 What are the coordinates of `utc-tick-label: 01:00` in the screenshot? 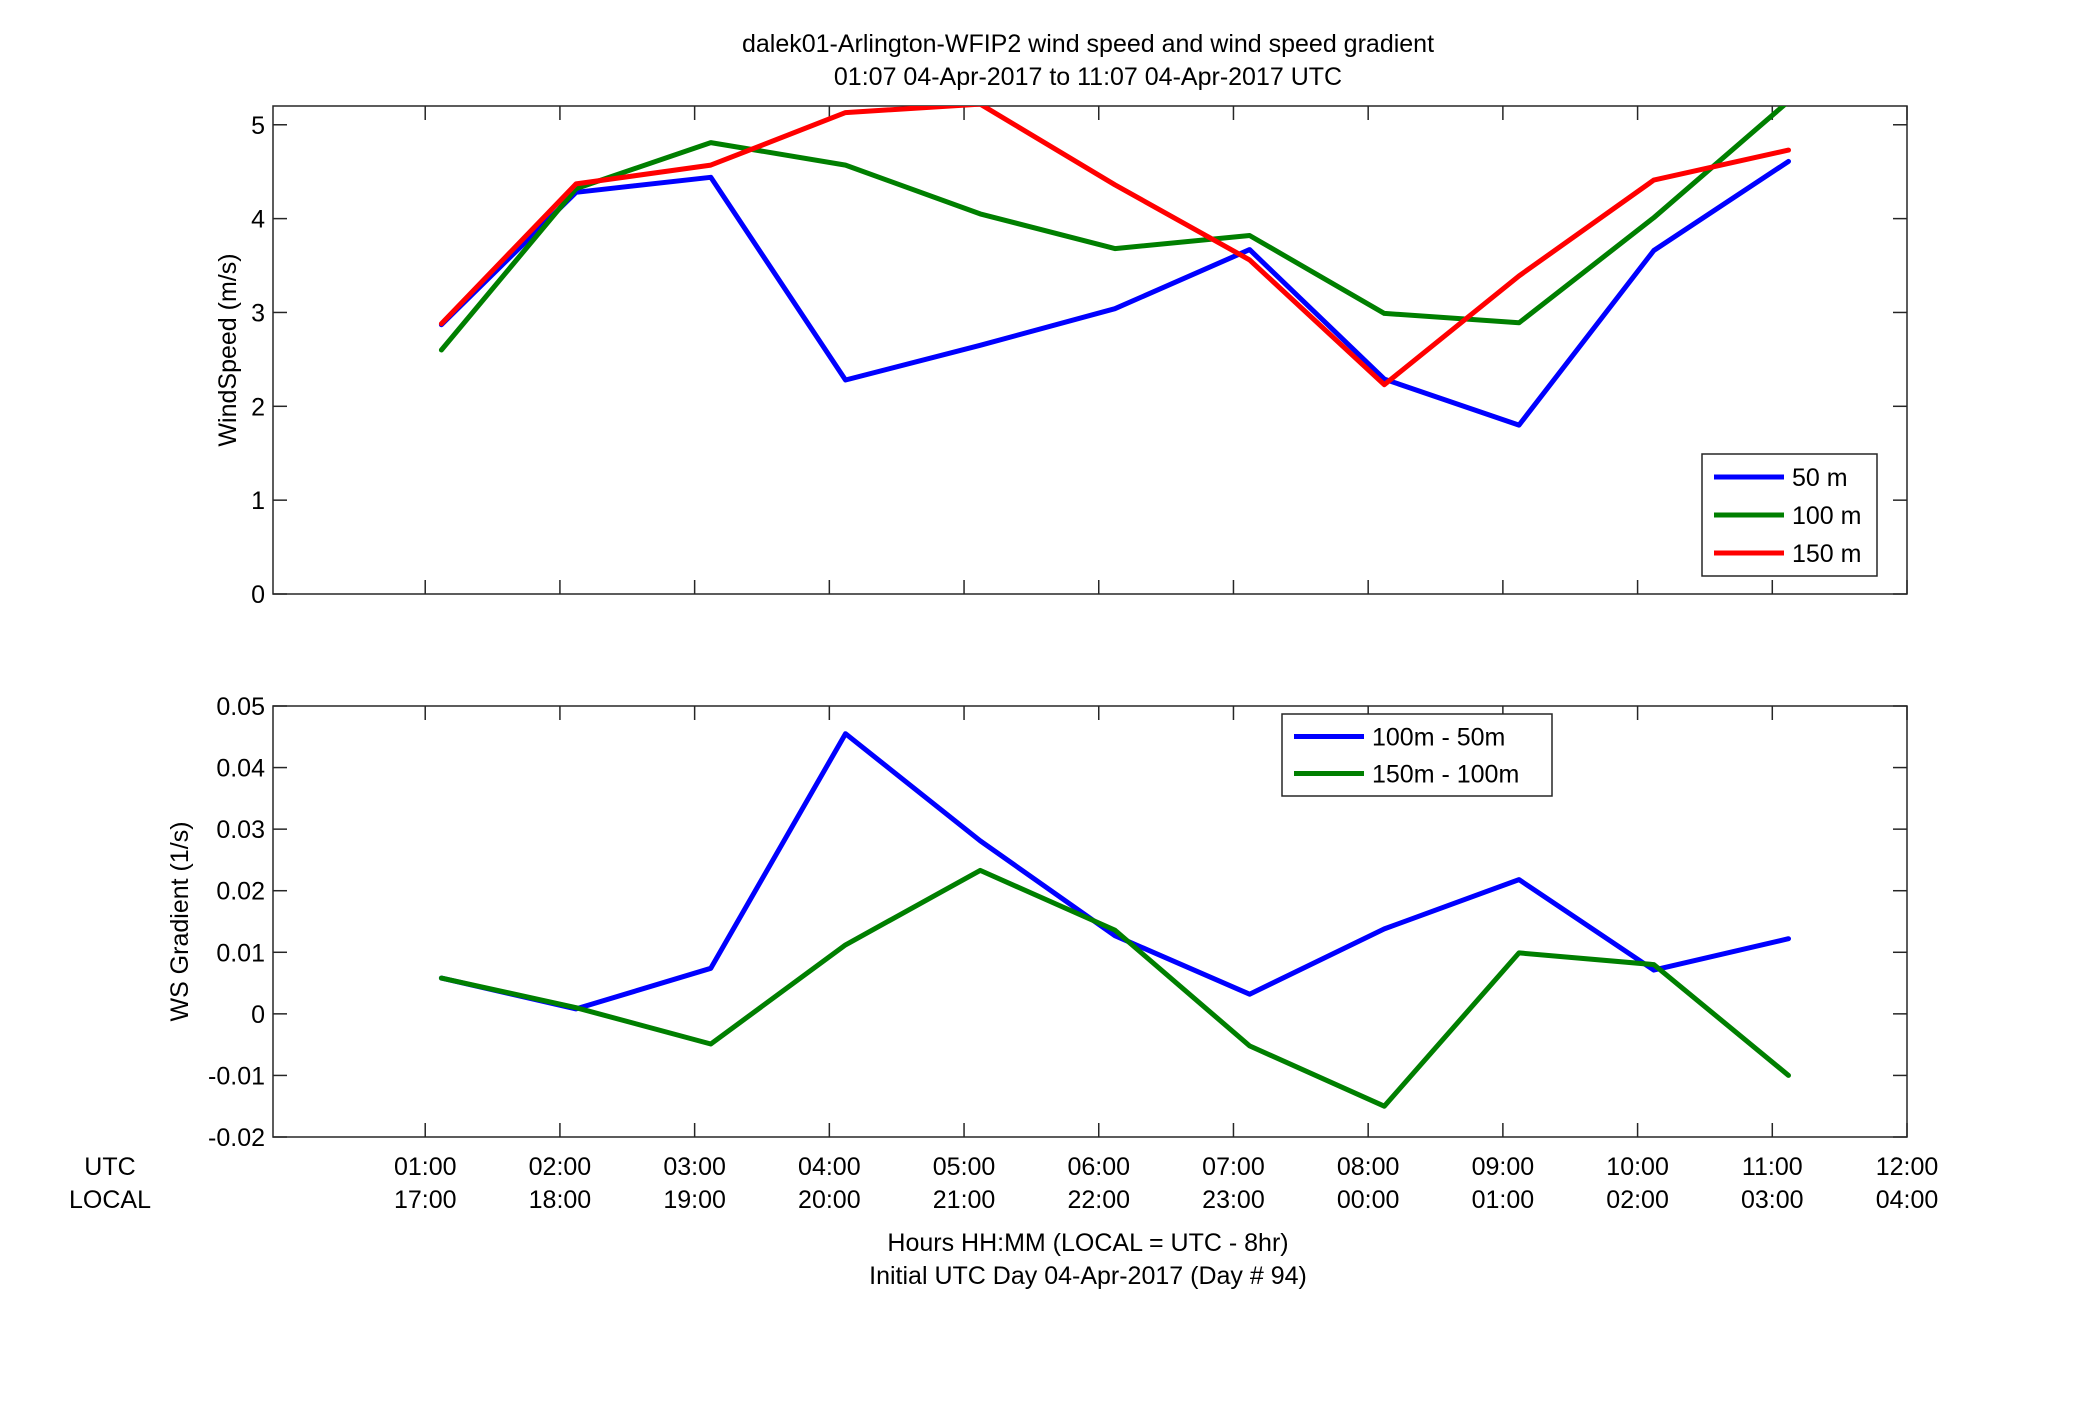 It's located at (425, 1167).